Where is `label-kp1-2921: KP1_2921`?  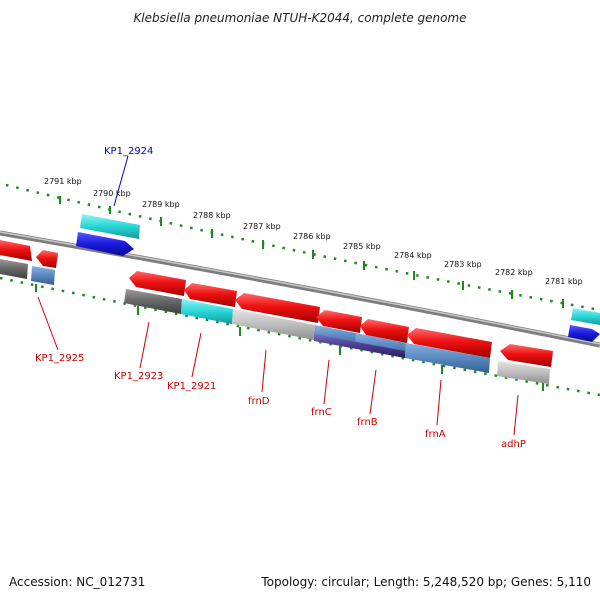 label-kp1-2921: KP1_2921 is located at coordinates (191, 386).